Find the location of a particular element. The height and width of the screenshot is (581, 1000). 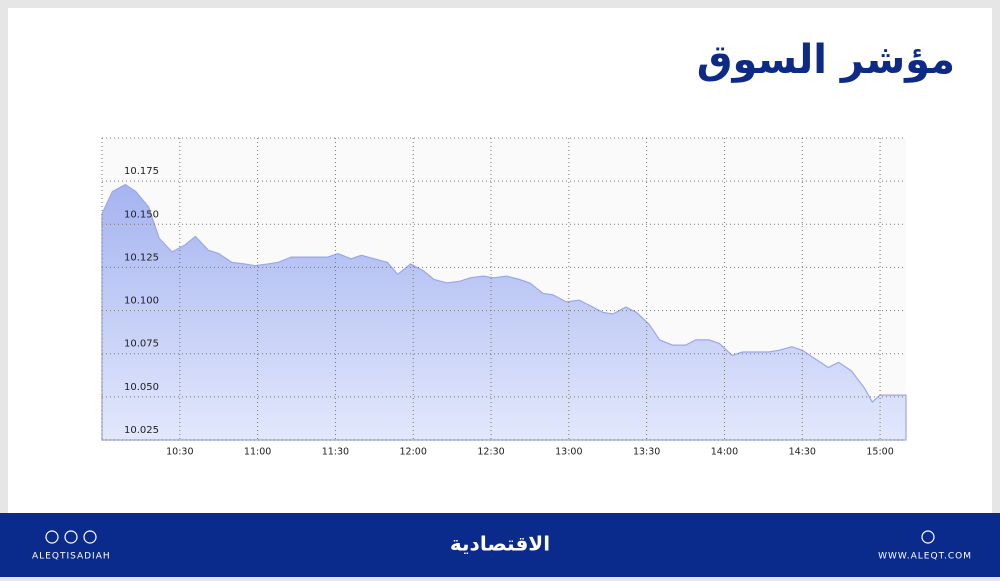

footer-logo: الاقتصادية is located at coordinates (500, 544).